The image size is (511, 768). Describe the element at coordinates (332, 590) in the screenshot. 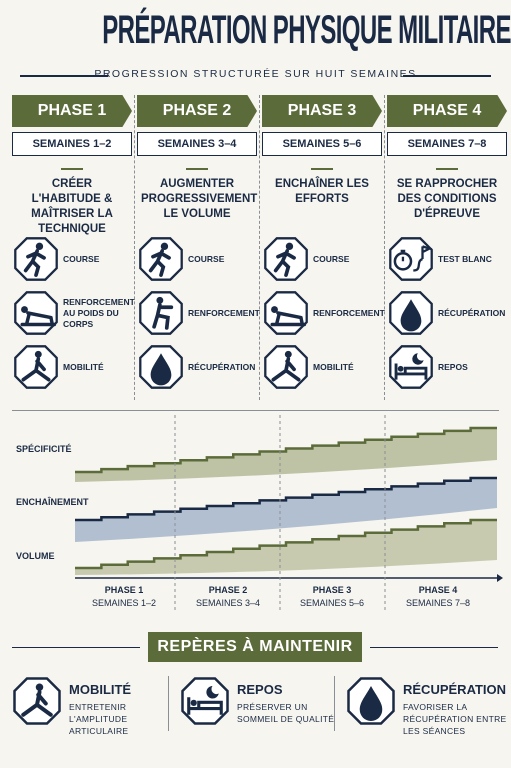

I see `phase-label: PHASE 3` at that location.